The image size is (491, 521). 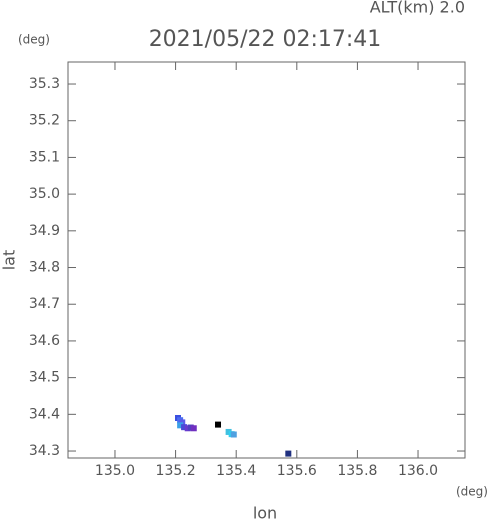 I want to click on x-tick-label: 135.6, so click(x=297, y=471).